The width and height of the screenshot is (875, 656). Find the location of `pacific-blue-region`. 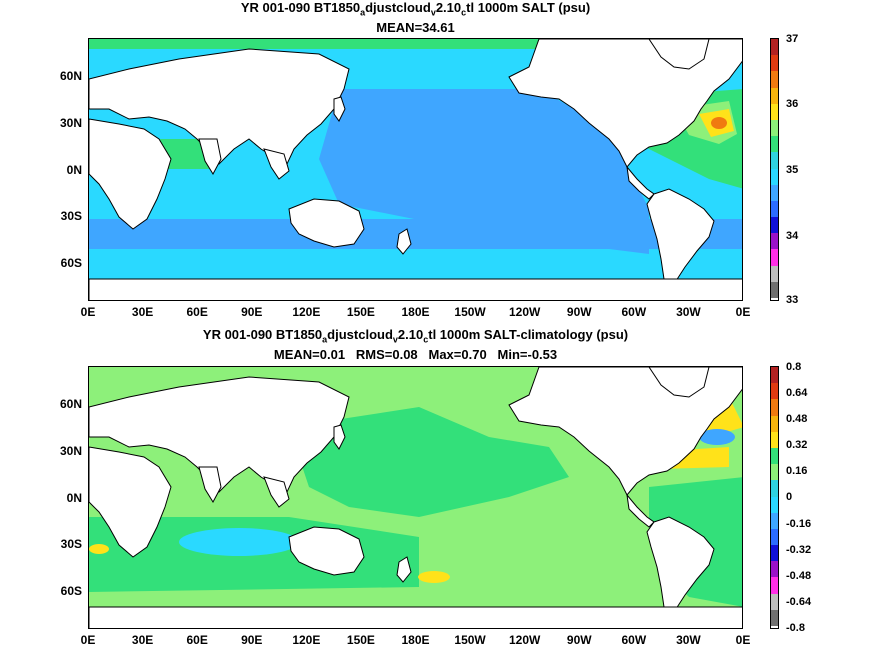

pacific-blue-region is located at coordinates (484, 171).